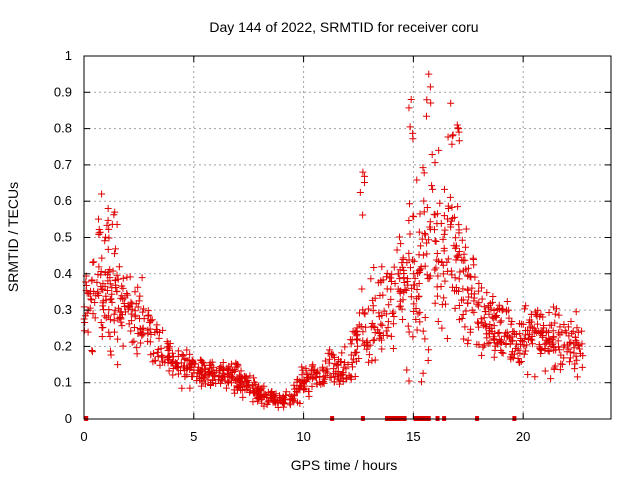 The image size is (640, 480). I want to click on y-tick-label: 0.7, so click(63, 164).